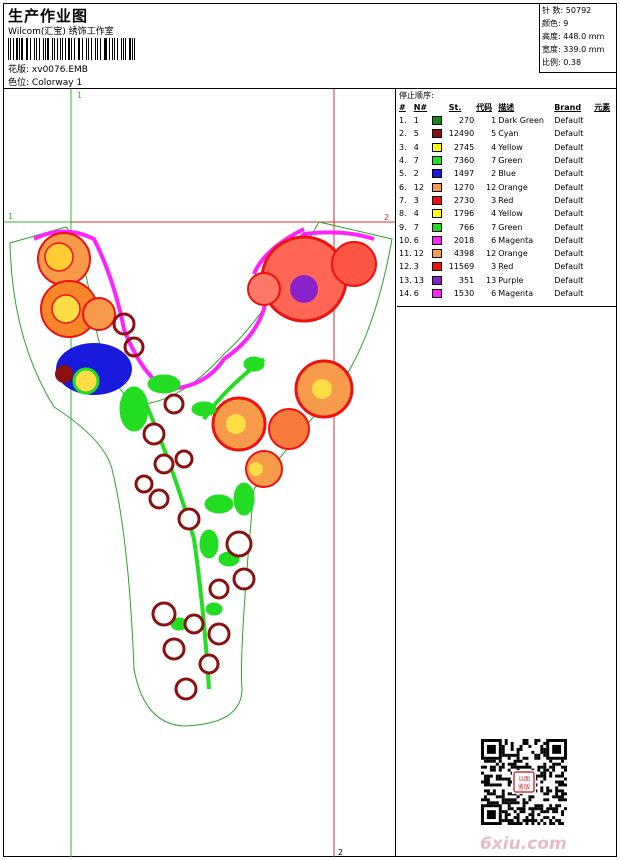 The width and height of the screenshot is (620, 860). Describe the element at coordinates (403, 174) in the screenshot. I see `stop-index: 5.` at that location.